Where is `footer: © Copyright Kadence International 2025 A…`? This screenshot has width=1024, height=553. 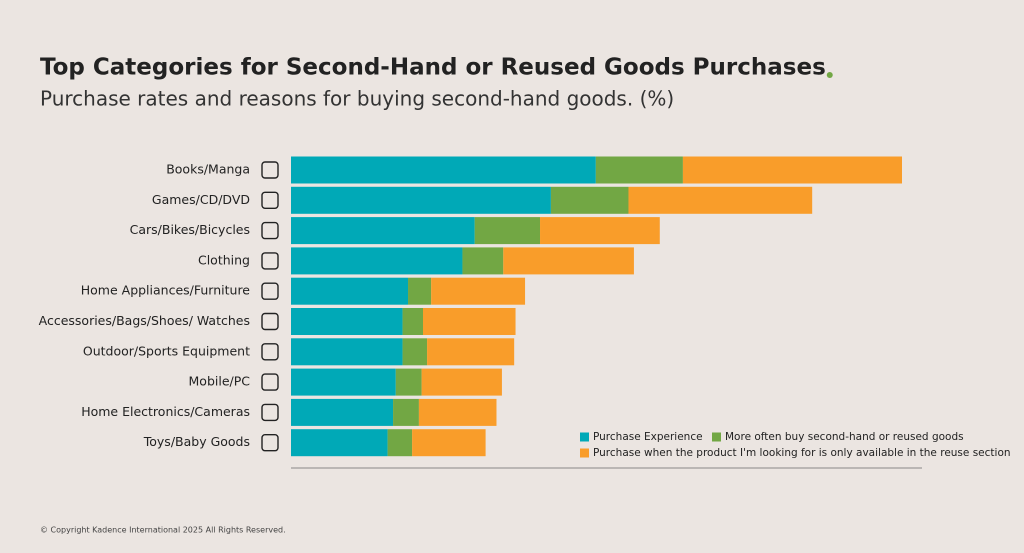
footer: © Copyright Kadence International 2025 A… is located at coordinates (163, 530).